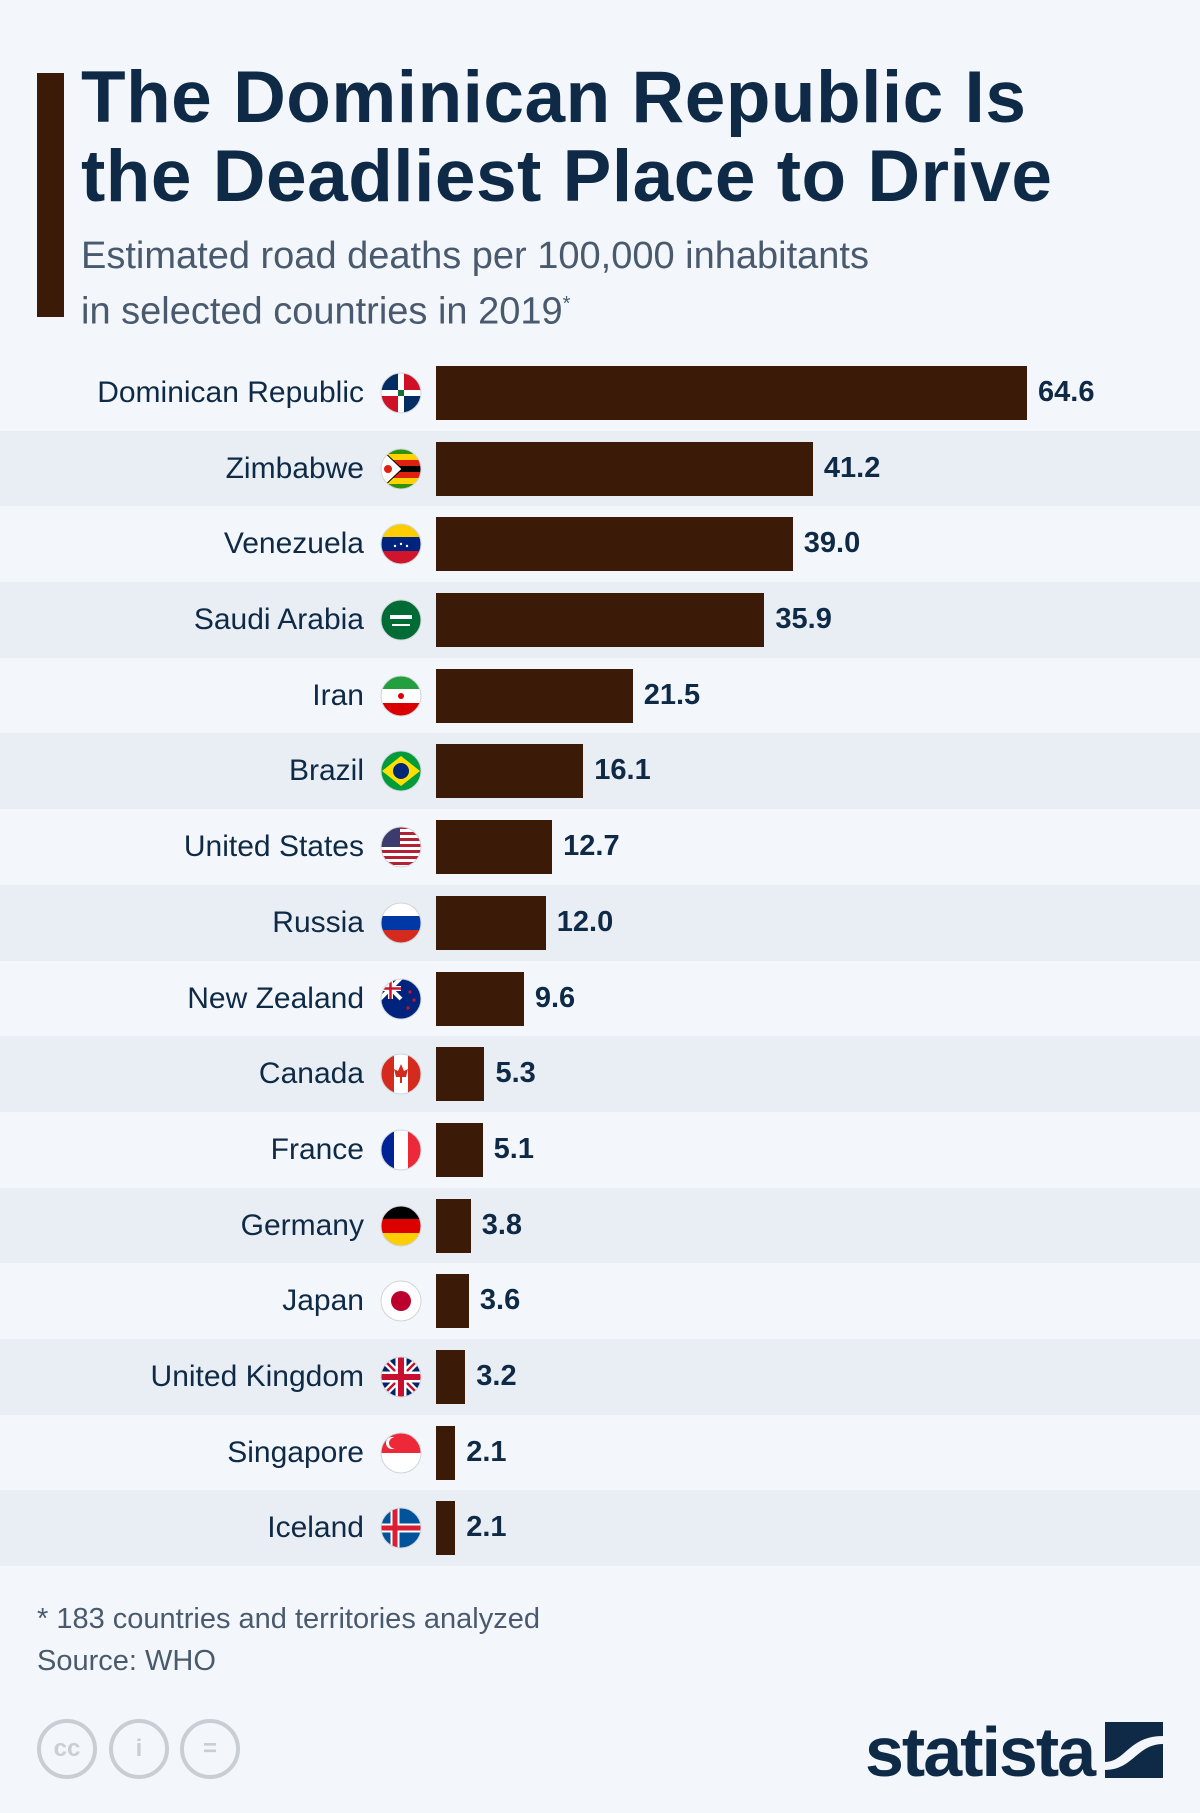  Describe the element at coordinates (585, 921) in the screenshot. I see `value-label: 12.0` at that location.